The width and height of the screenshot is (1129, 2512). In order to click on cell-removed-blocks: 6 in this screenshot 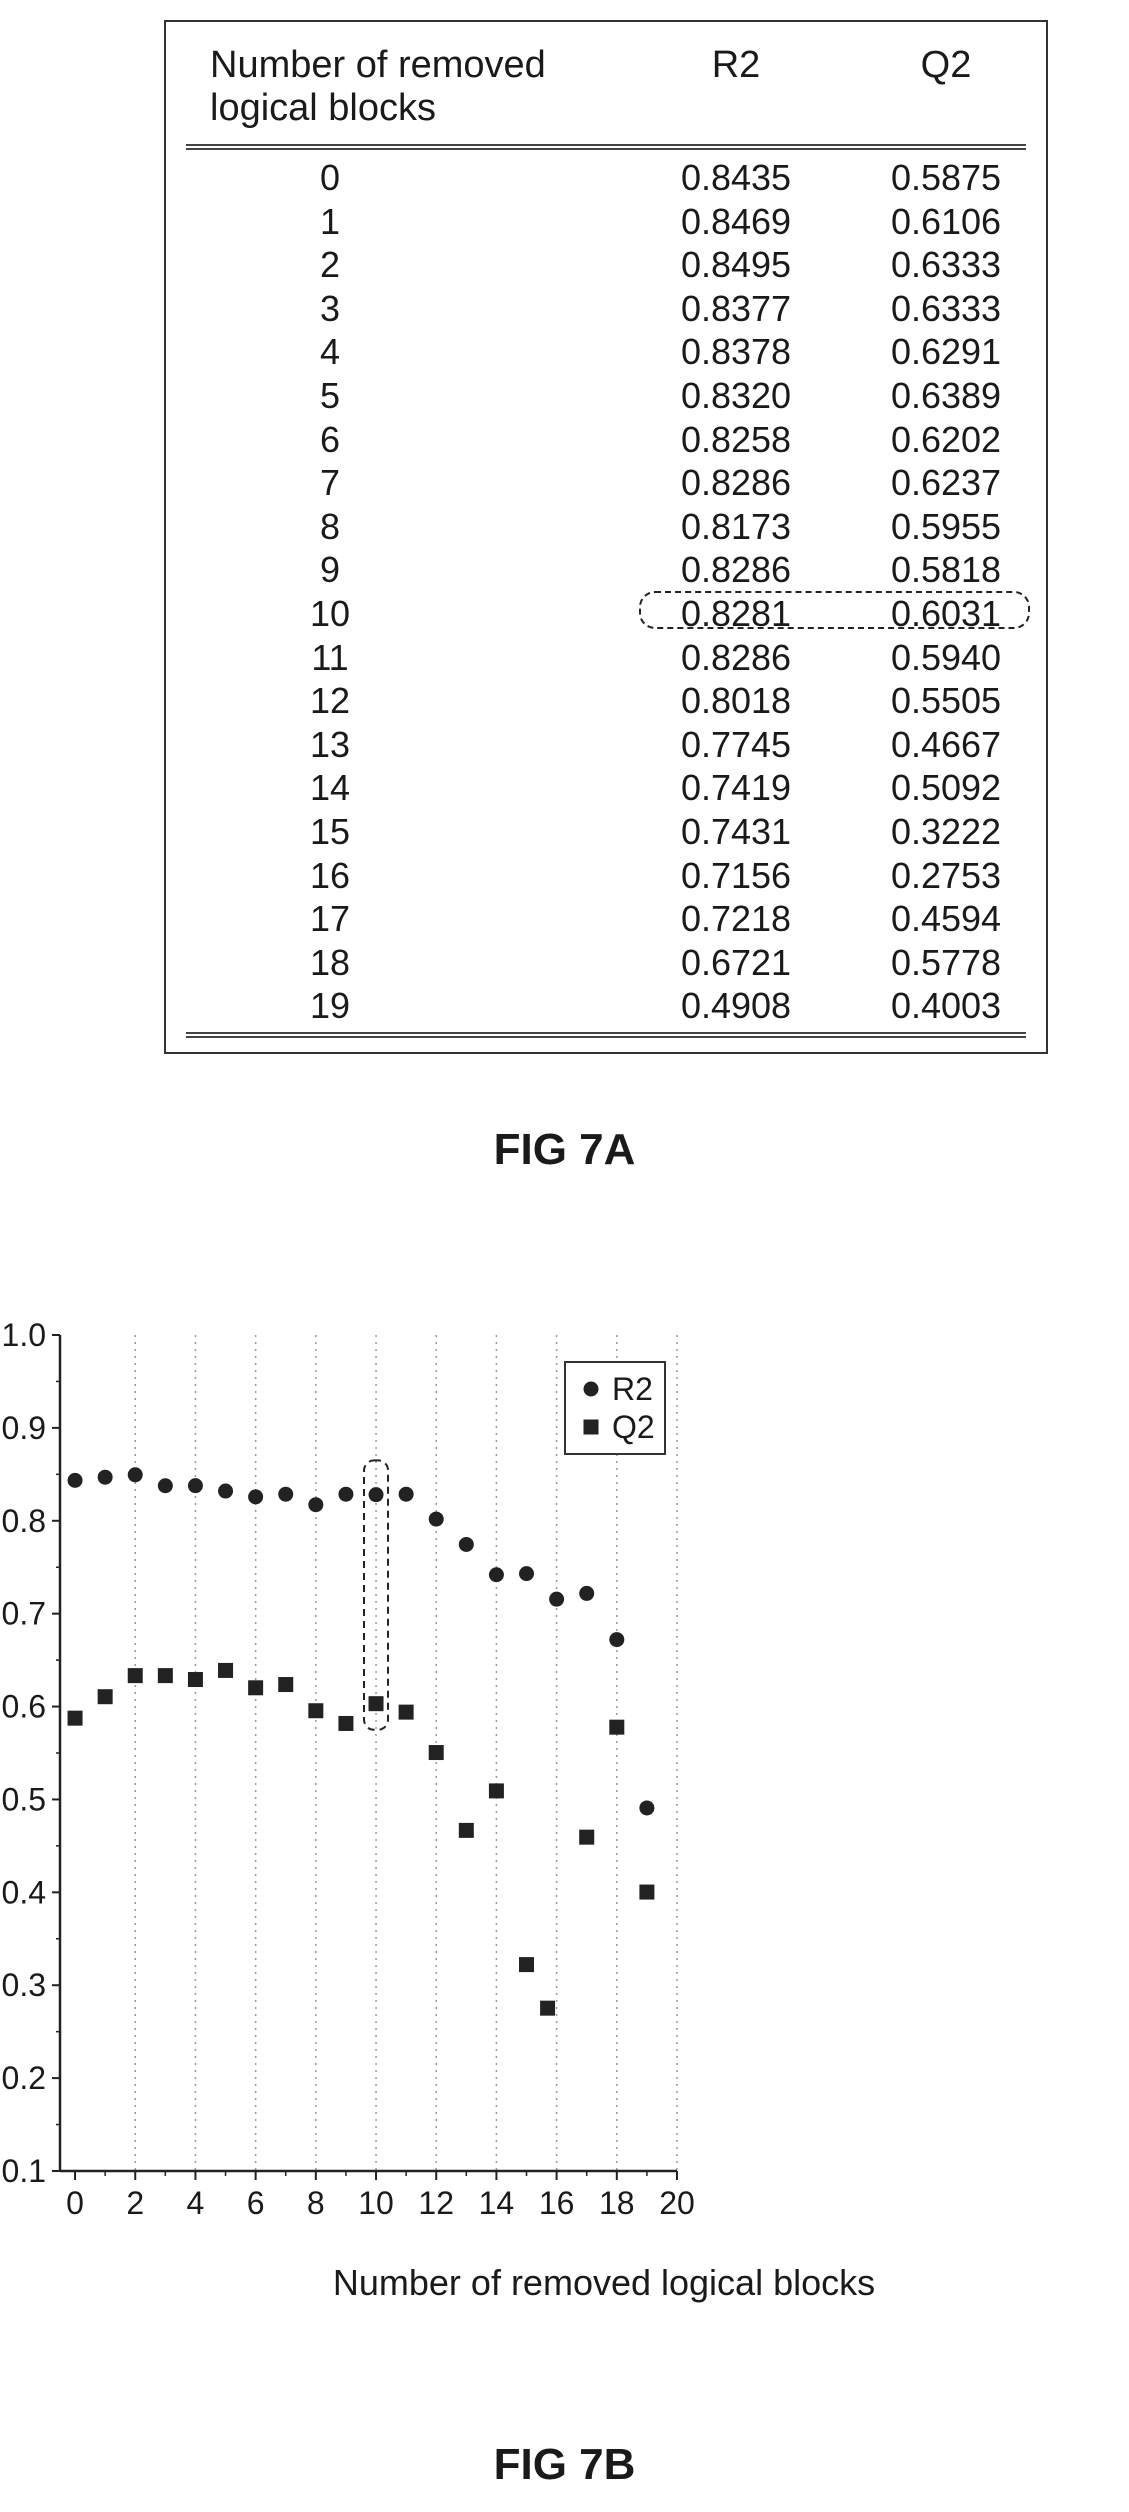, I will do `click(330, 439)`.